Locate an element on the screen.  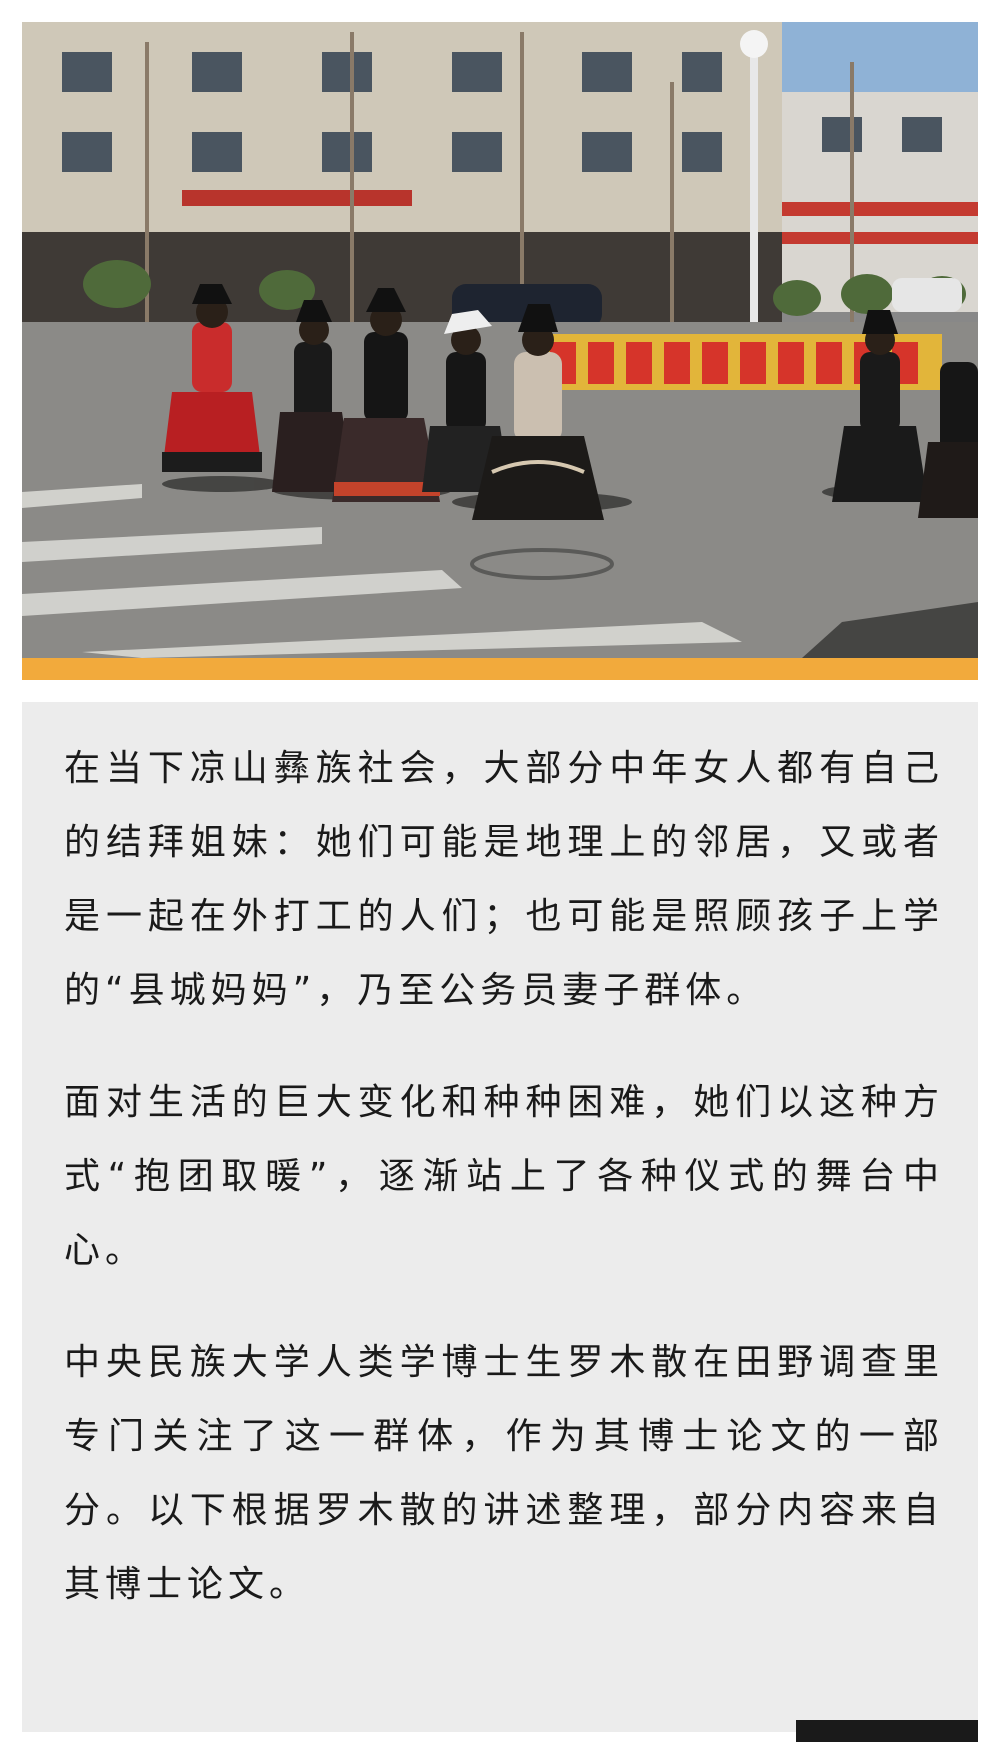
corner-bar is located at coordinates (887, 1731).